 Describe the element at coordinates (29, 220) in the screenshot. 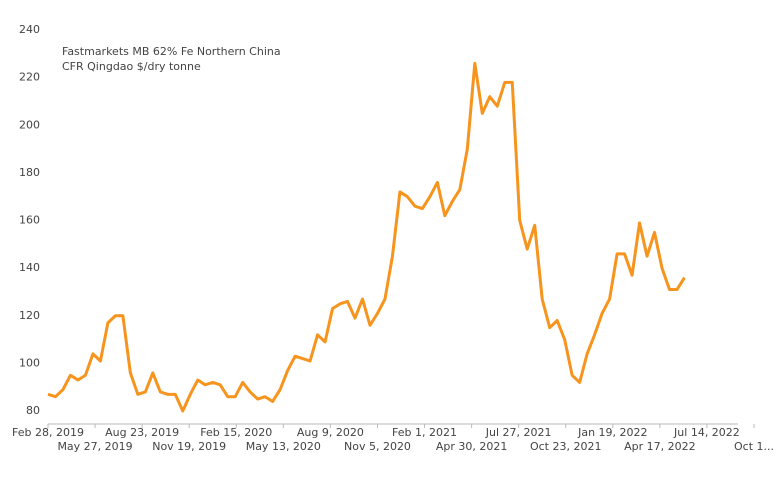

I see `y-tick-label: 160` at that location.